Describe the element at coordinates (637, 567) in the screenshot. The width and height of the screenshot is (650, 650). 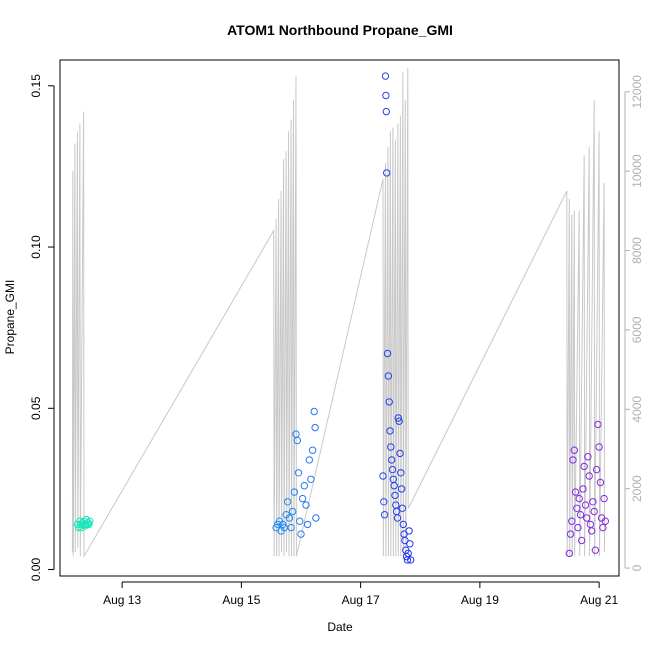
I see `y2-tick-label: 0` at that location.